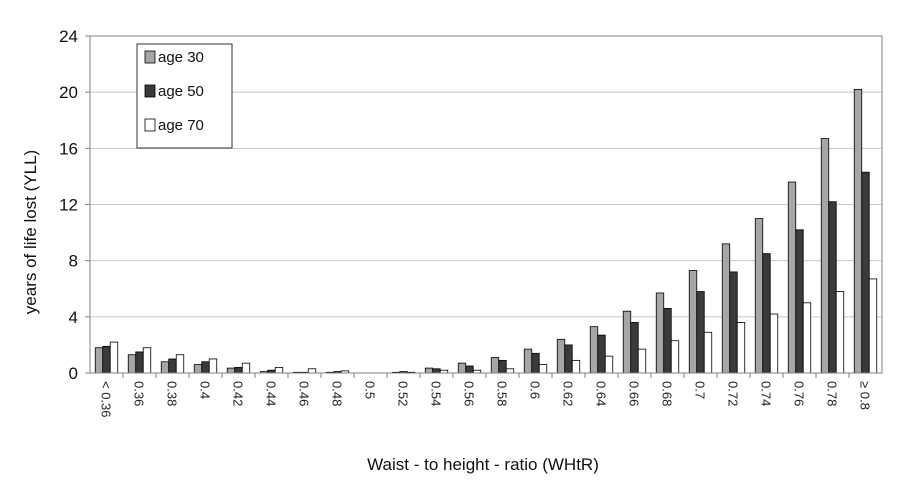 The width and height of the screenshot is (908, 492). I want to click on x-tick-label: 0.36, so click(139, 393).